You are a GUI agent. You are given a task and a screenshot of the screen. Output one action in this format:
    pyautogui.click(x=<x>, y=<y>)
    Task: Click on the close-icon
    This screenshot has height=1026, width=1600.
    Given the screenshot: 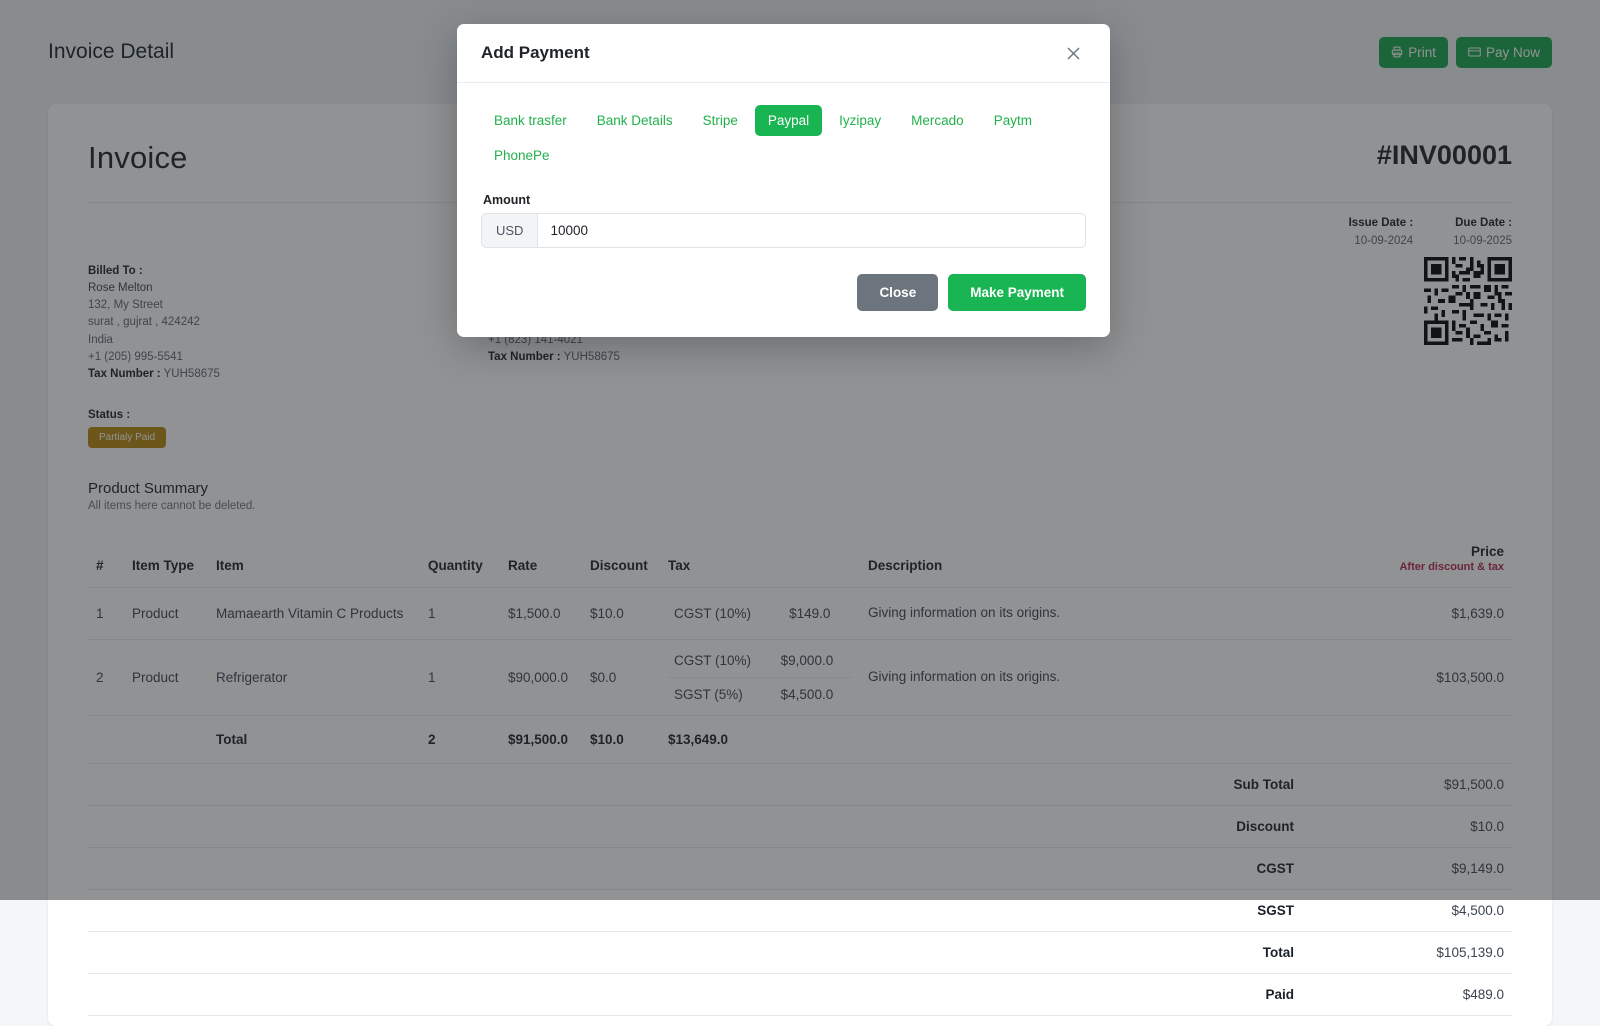 What is the action you would take?
    pyautogui.click(x=1073, y=53)
    